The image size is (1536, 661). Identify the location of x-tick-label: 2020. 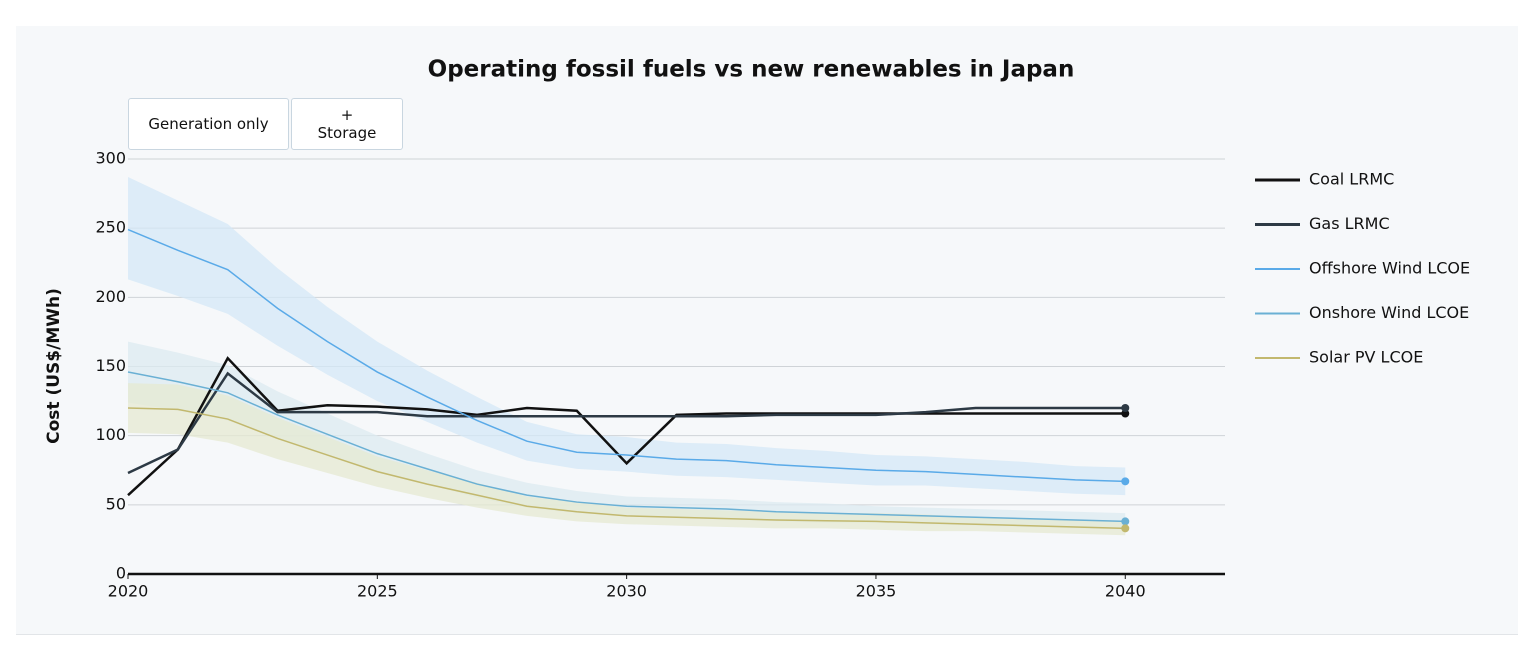
(128, 591).